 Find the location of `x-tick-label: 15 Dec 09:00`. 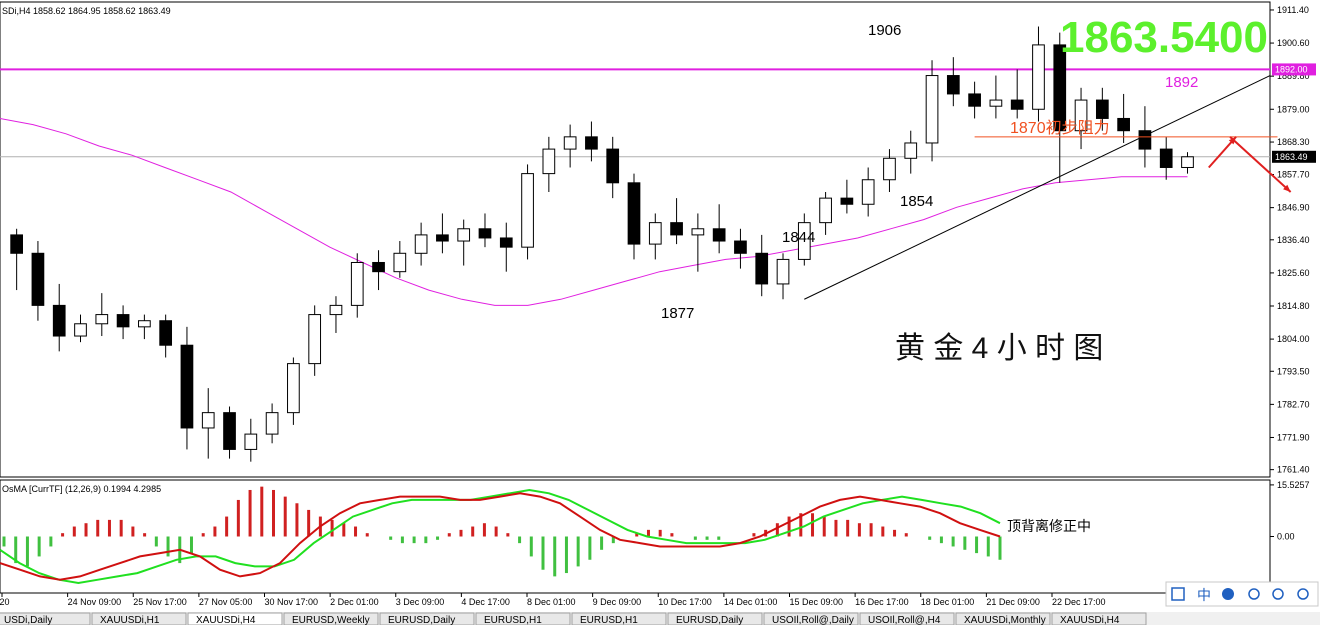

x-tick-label: 15 Dec 09:00 is located at coordinates (817, 602).